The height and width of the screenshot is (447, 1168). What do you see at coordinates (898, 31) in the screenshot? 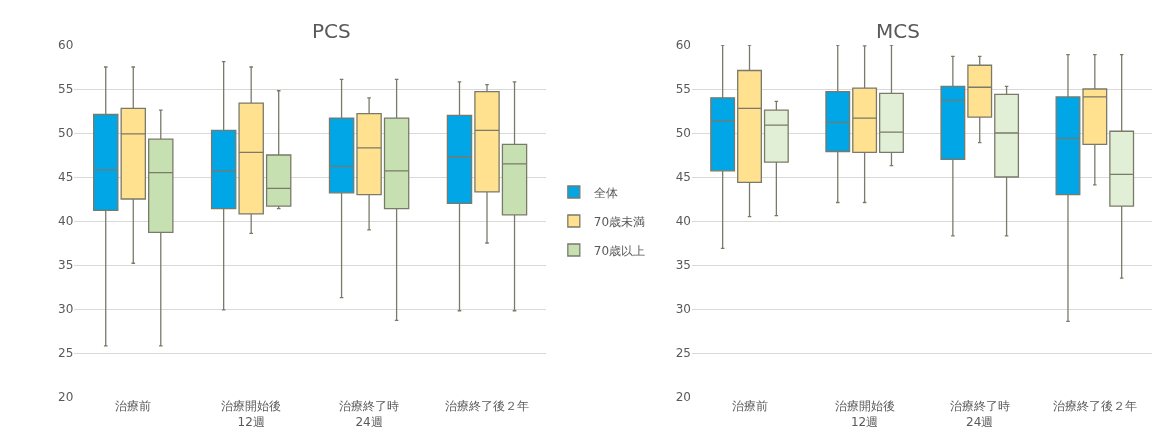
I see `chart-title: MCS` at bounding box center [898, 31].